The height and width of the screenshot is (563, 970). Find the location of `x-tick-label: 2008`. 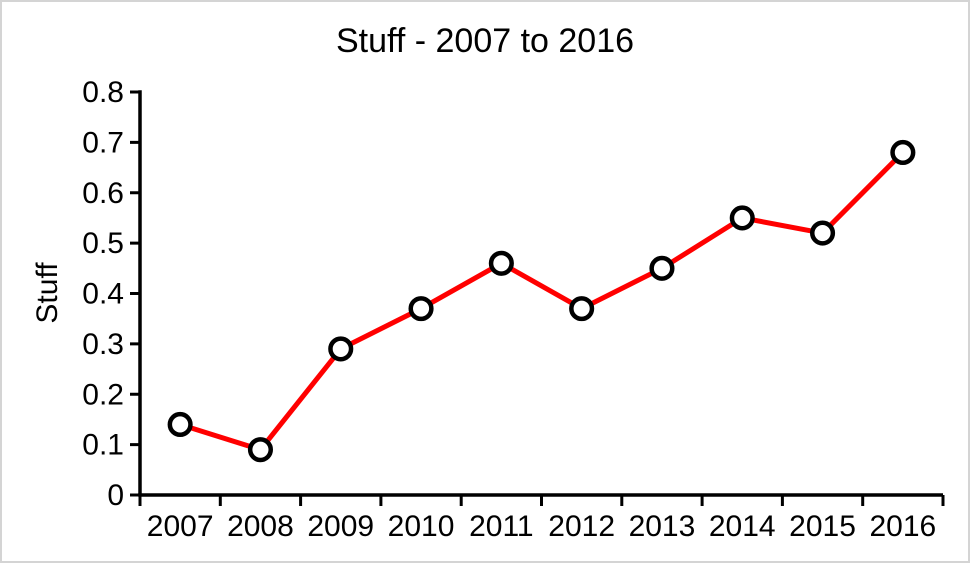

x-tick-label: 2008 is located at coordinates (260, 526).